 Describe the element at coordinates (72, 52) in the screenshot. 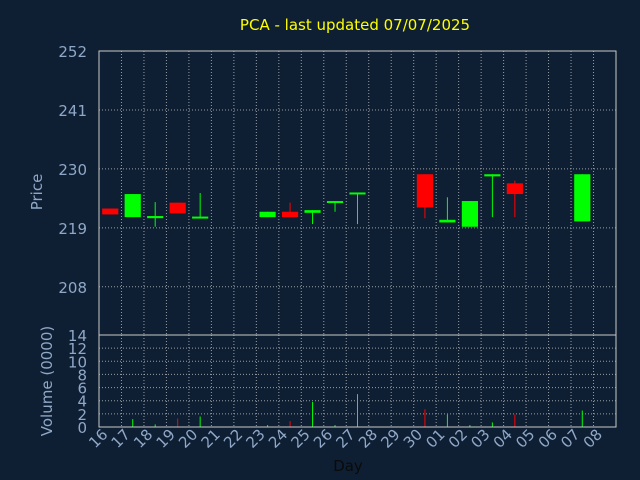

I see `price-tick-label: 252` at that location.